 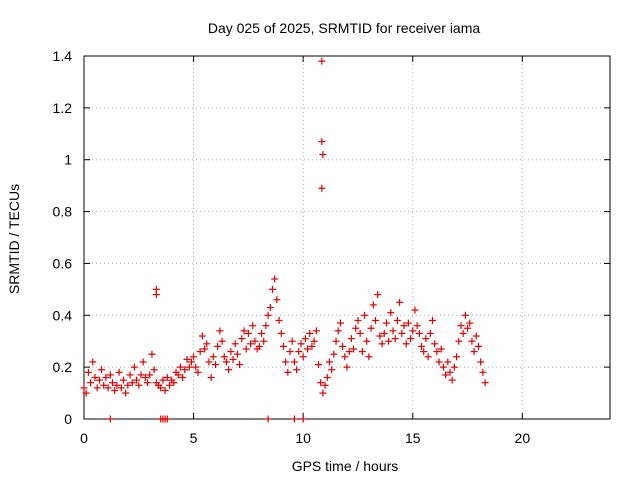 I want to click on y-tick-label: 0, so click(x=68, y=419).